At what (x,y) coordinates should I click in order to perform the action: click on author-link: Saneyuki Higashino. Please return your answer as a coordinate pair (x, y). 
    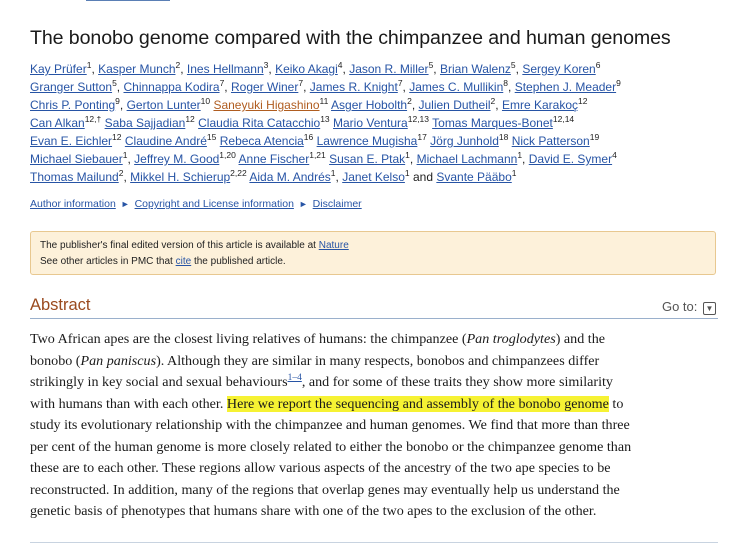
    Looking at the image, I should click on (266, 105).